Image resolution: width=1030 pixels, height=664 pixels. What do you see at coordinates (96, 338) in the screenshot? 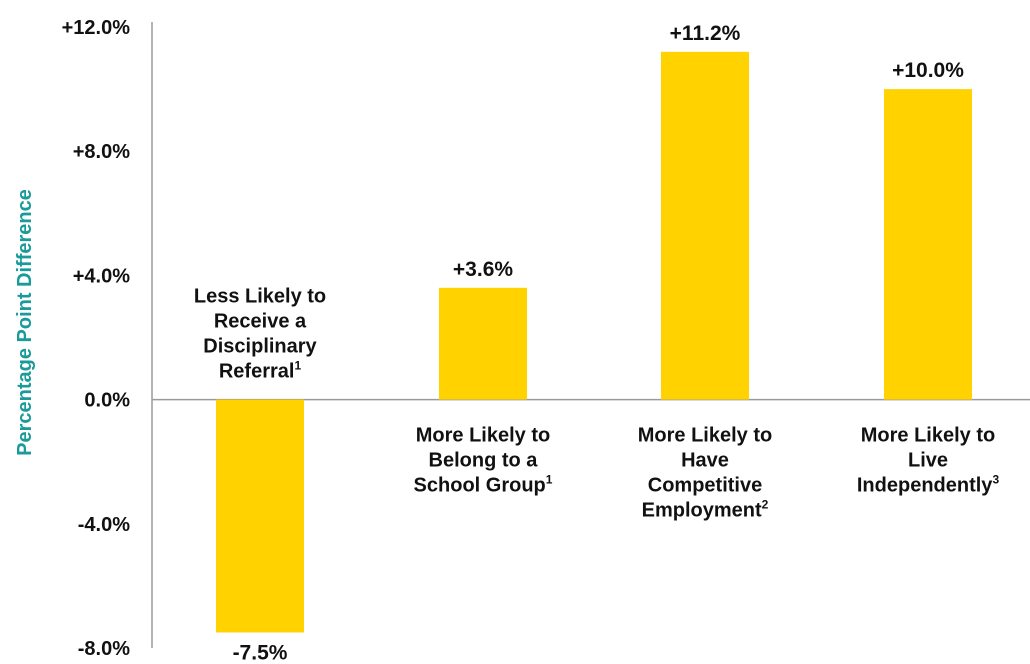
I see `y-tick-labels: +12.0% +8.0% +4.0% 0.0% -4.0% -8.0%` at bounding box center [96, 338].